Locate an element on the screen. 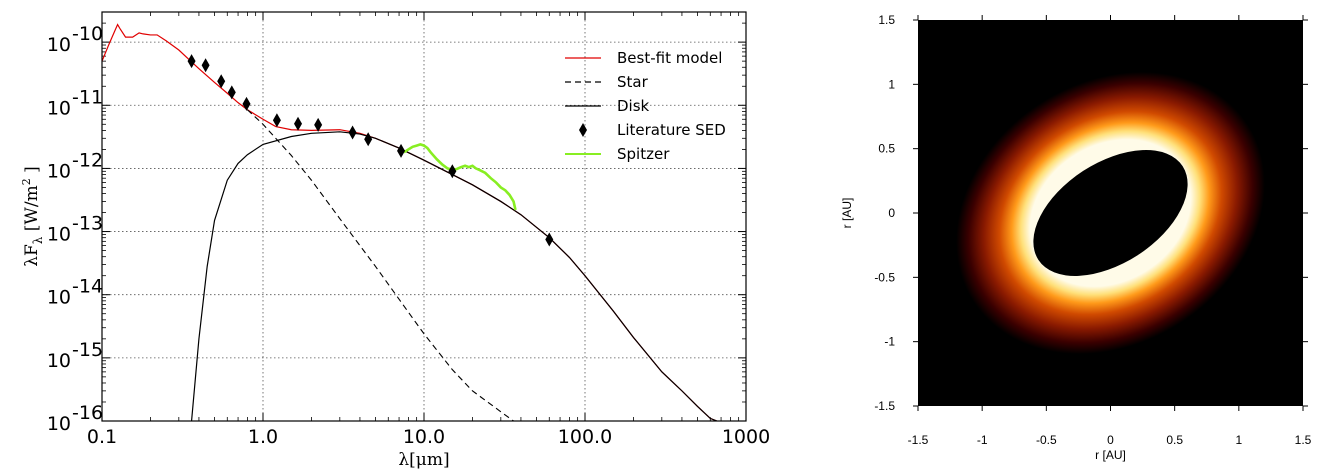 This screenshot has height=470, width=1321. disk-x-tick-label: -0.5 is located at coordinates (1046, 440).